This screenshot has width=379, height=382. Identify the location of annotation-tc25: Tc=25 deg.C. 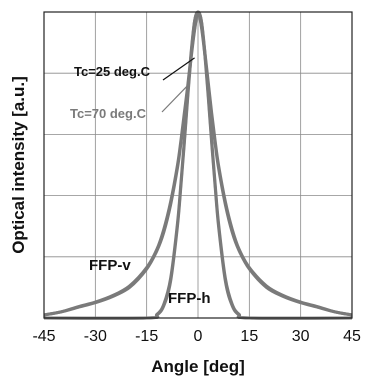
(112, 71).